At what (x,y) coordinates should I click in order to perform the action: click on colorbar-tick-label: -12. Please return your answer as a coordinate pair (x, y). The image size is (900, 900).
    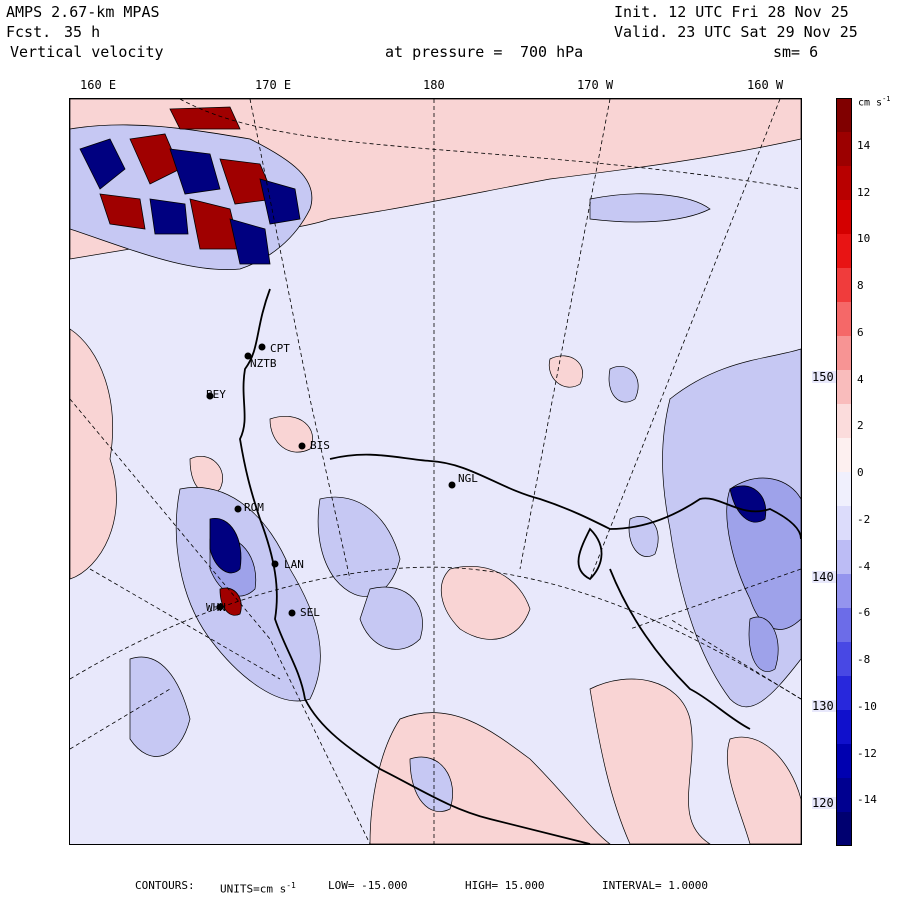
    Looking at the image, I should click on (867, 753).